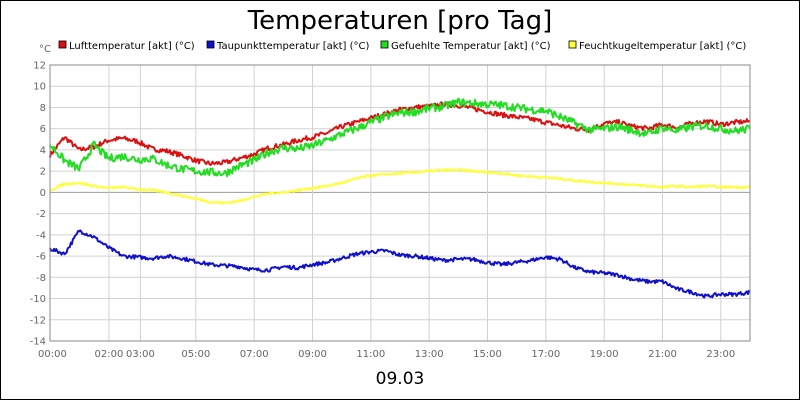 This screenshot has width=800, height=404. What do you see at coordinates (254, 354) in the screenshot?
I see `x-tick-label: 07:00` at bounding box center [254, 354].